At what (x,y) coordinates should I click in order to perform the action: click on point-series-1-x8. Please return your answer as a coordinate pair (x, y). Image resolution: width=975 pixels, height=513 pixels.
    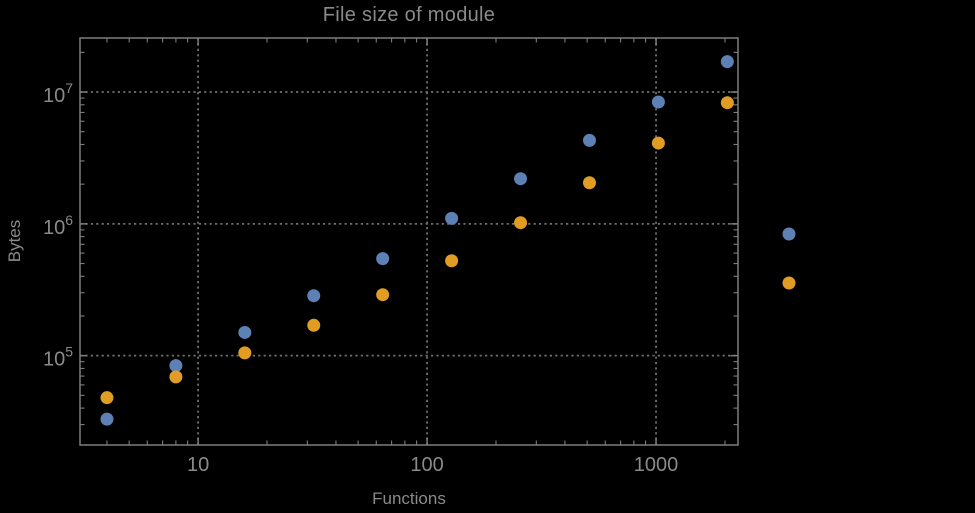
    Looking at the image, I should click on (176, 366).